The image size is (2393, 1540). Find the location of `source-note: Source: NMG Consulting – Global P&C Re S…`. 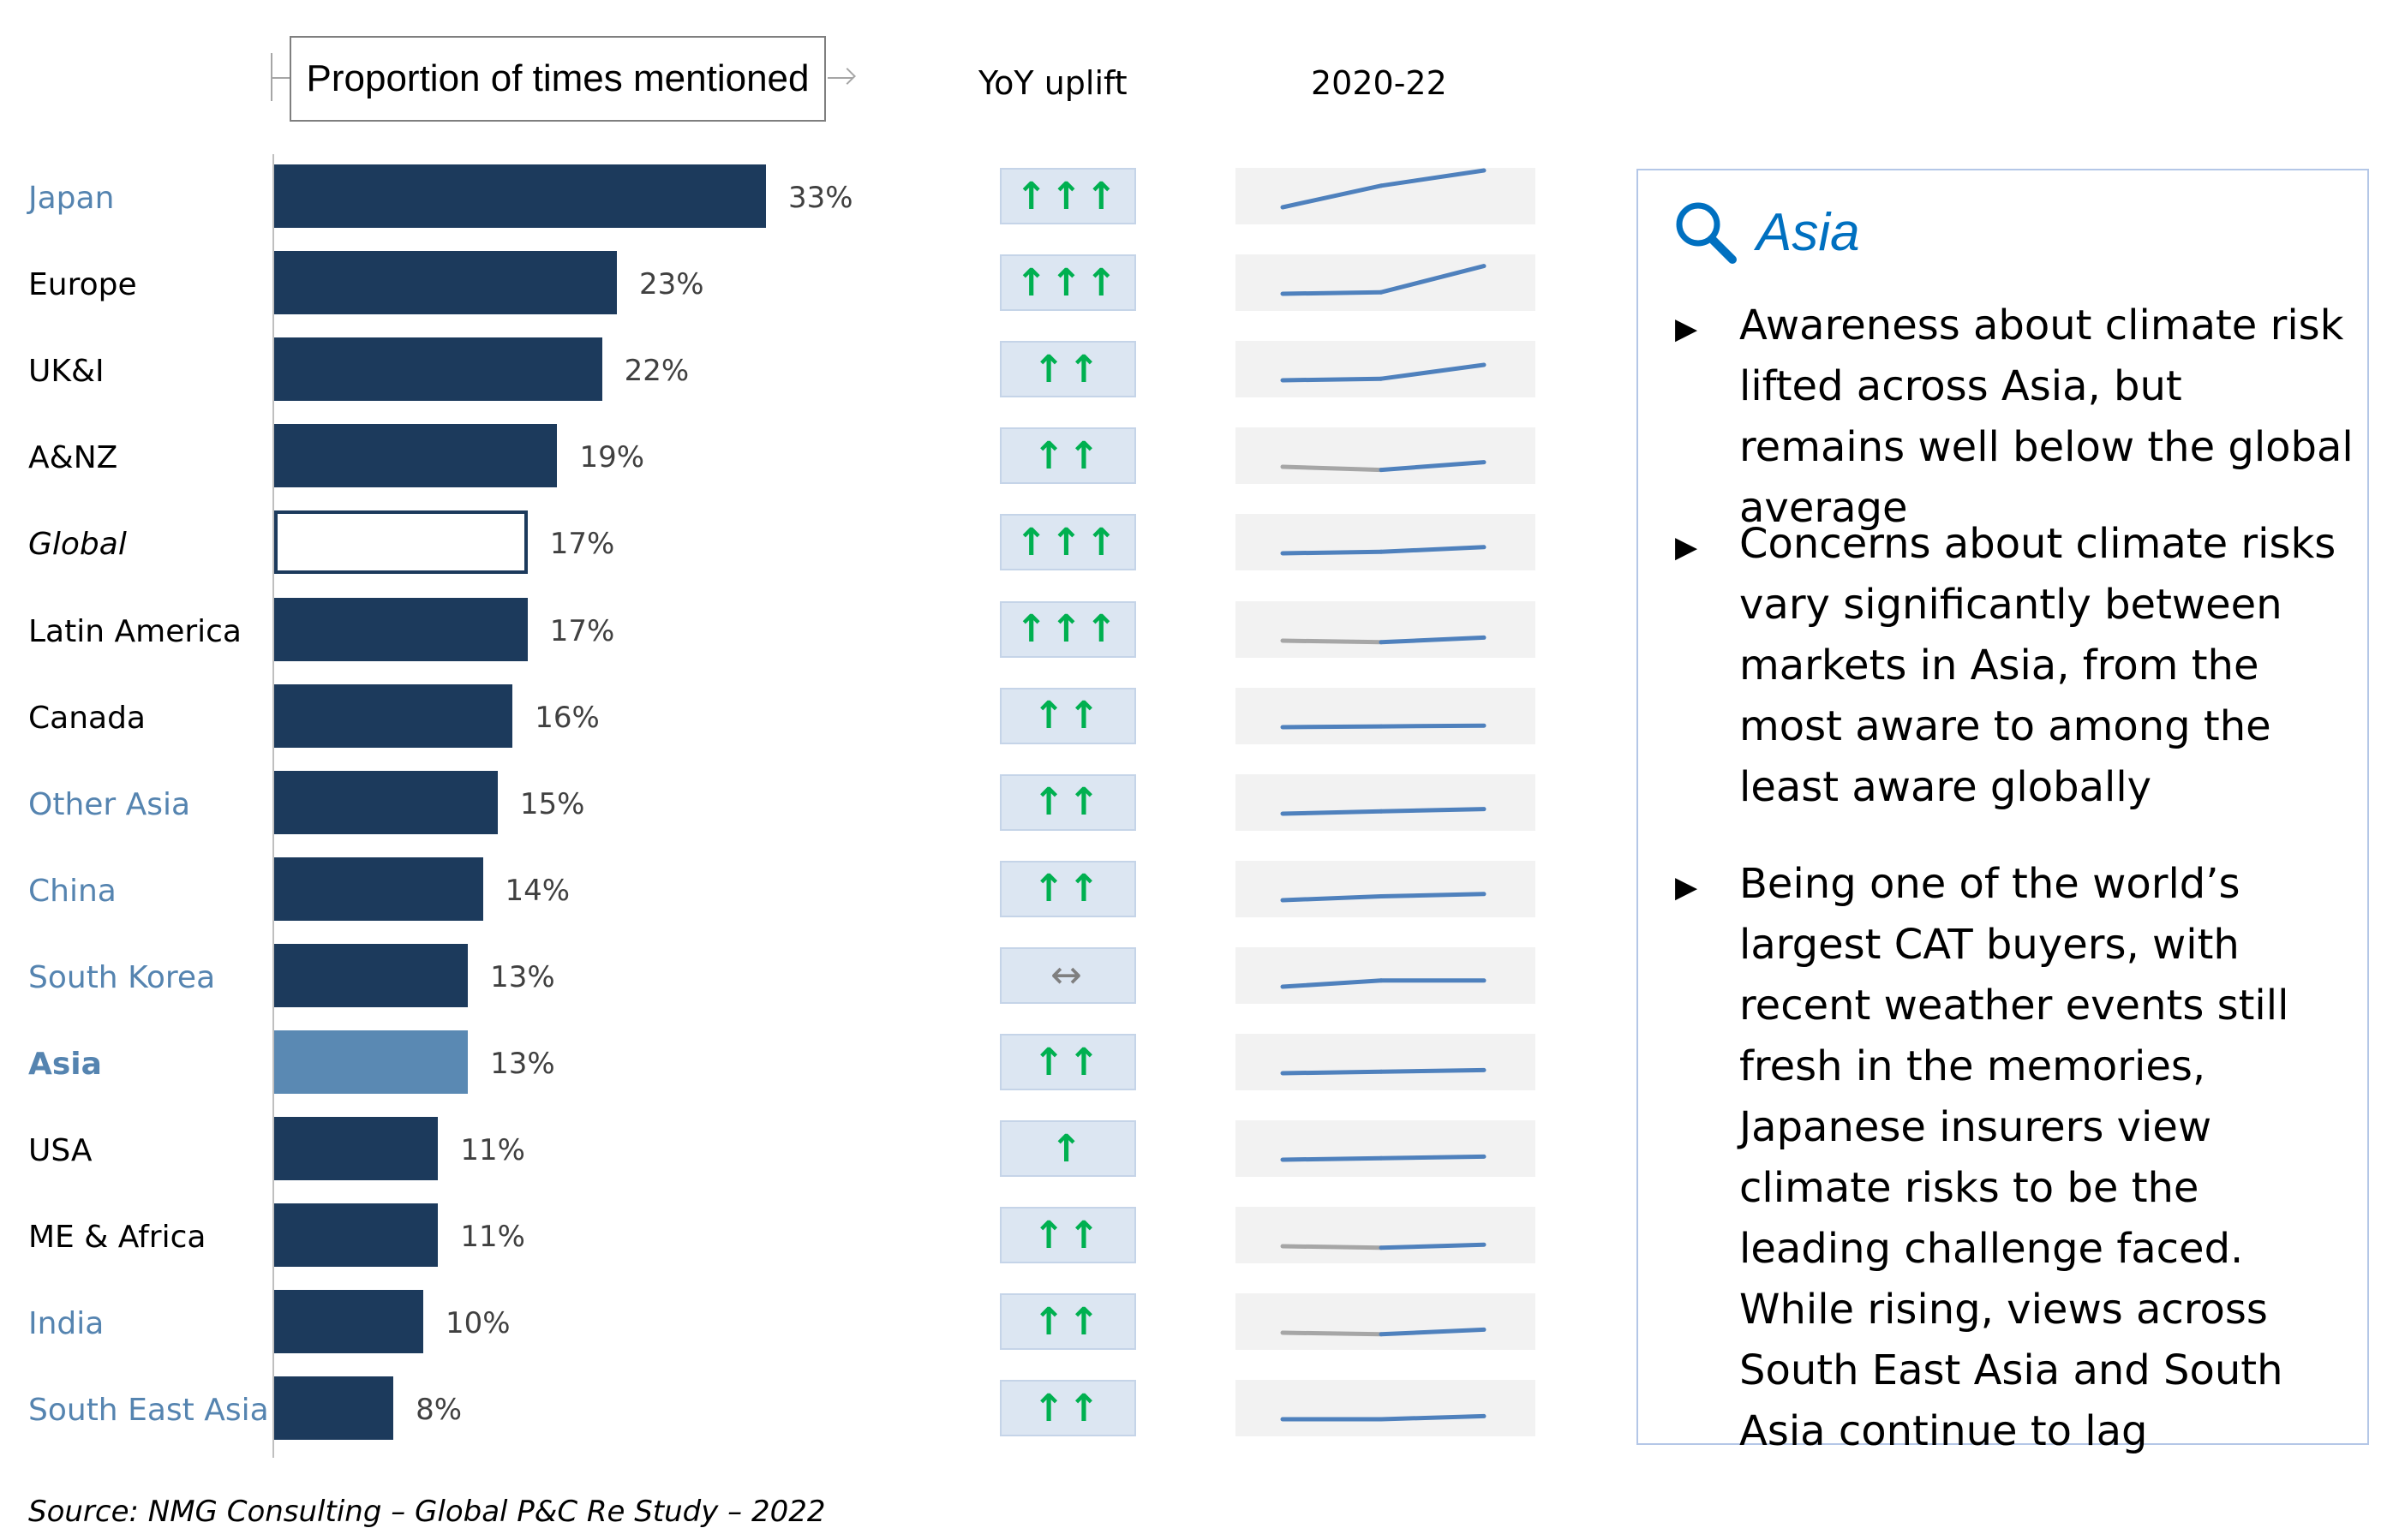

source-note: Source: NMG Consulting – Global P&C Re S… is located at coordinates (427, 1512).